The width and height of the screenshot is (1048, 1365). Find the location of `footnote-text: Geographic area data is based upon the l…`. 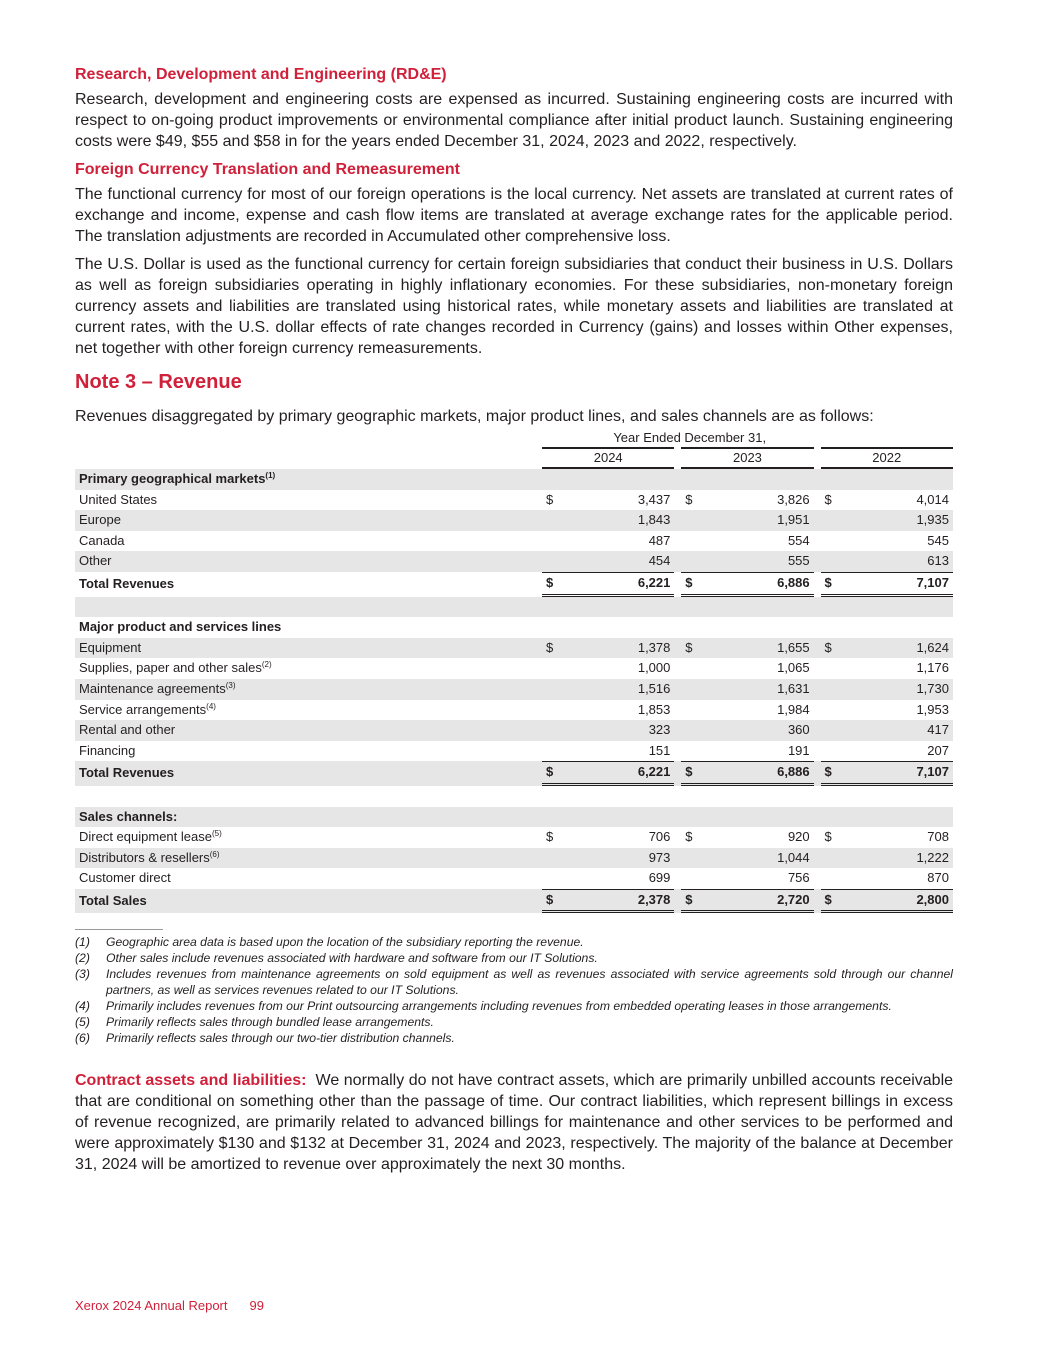

footnote-text: Geographic area data is based upon the l… is located at coordinates (345, 942).